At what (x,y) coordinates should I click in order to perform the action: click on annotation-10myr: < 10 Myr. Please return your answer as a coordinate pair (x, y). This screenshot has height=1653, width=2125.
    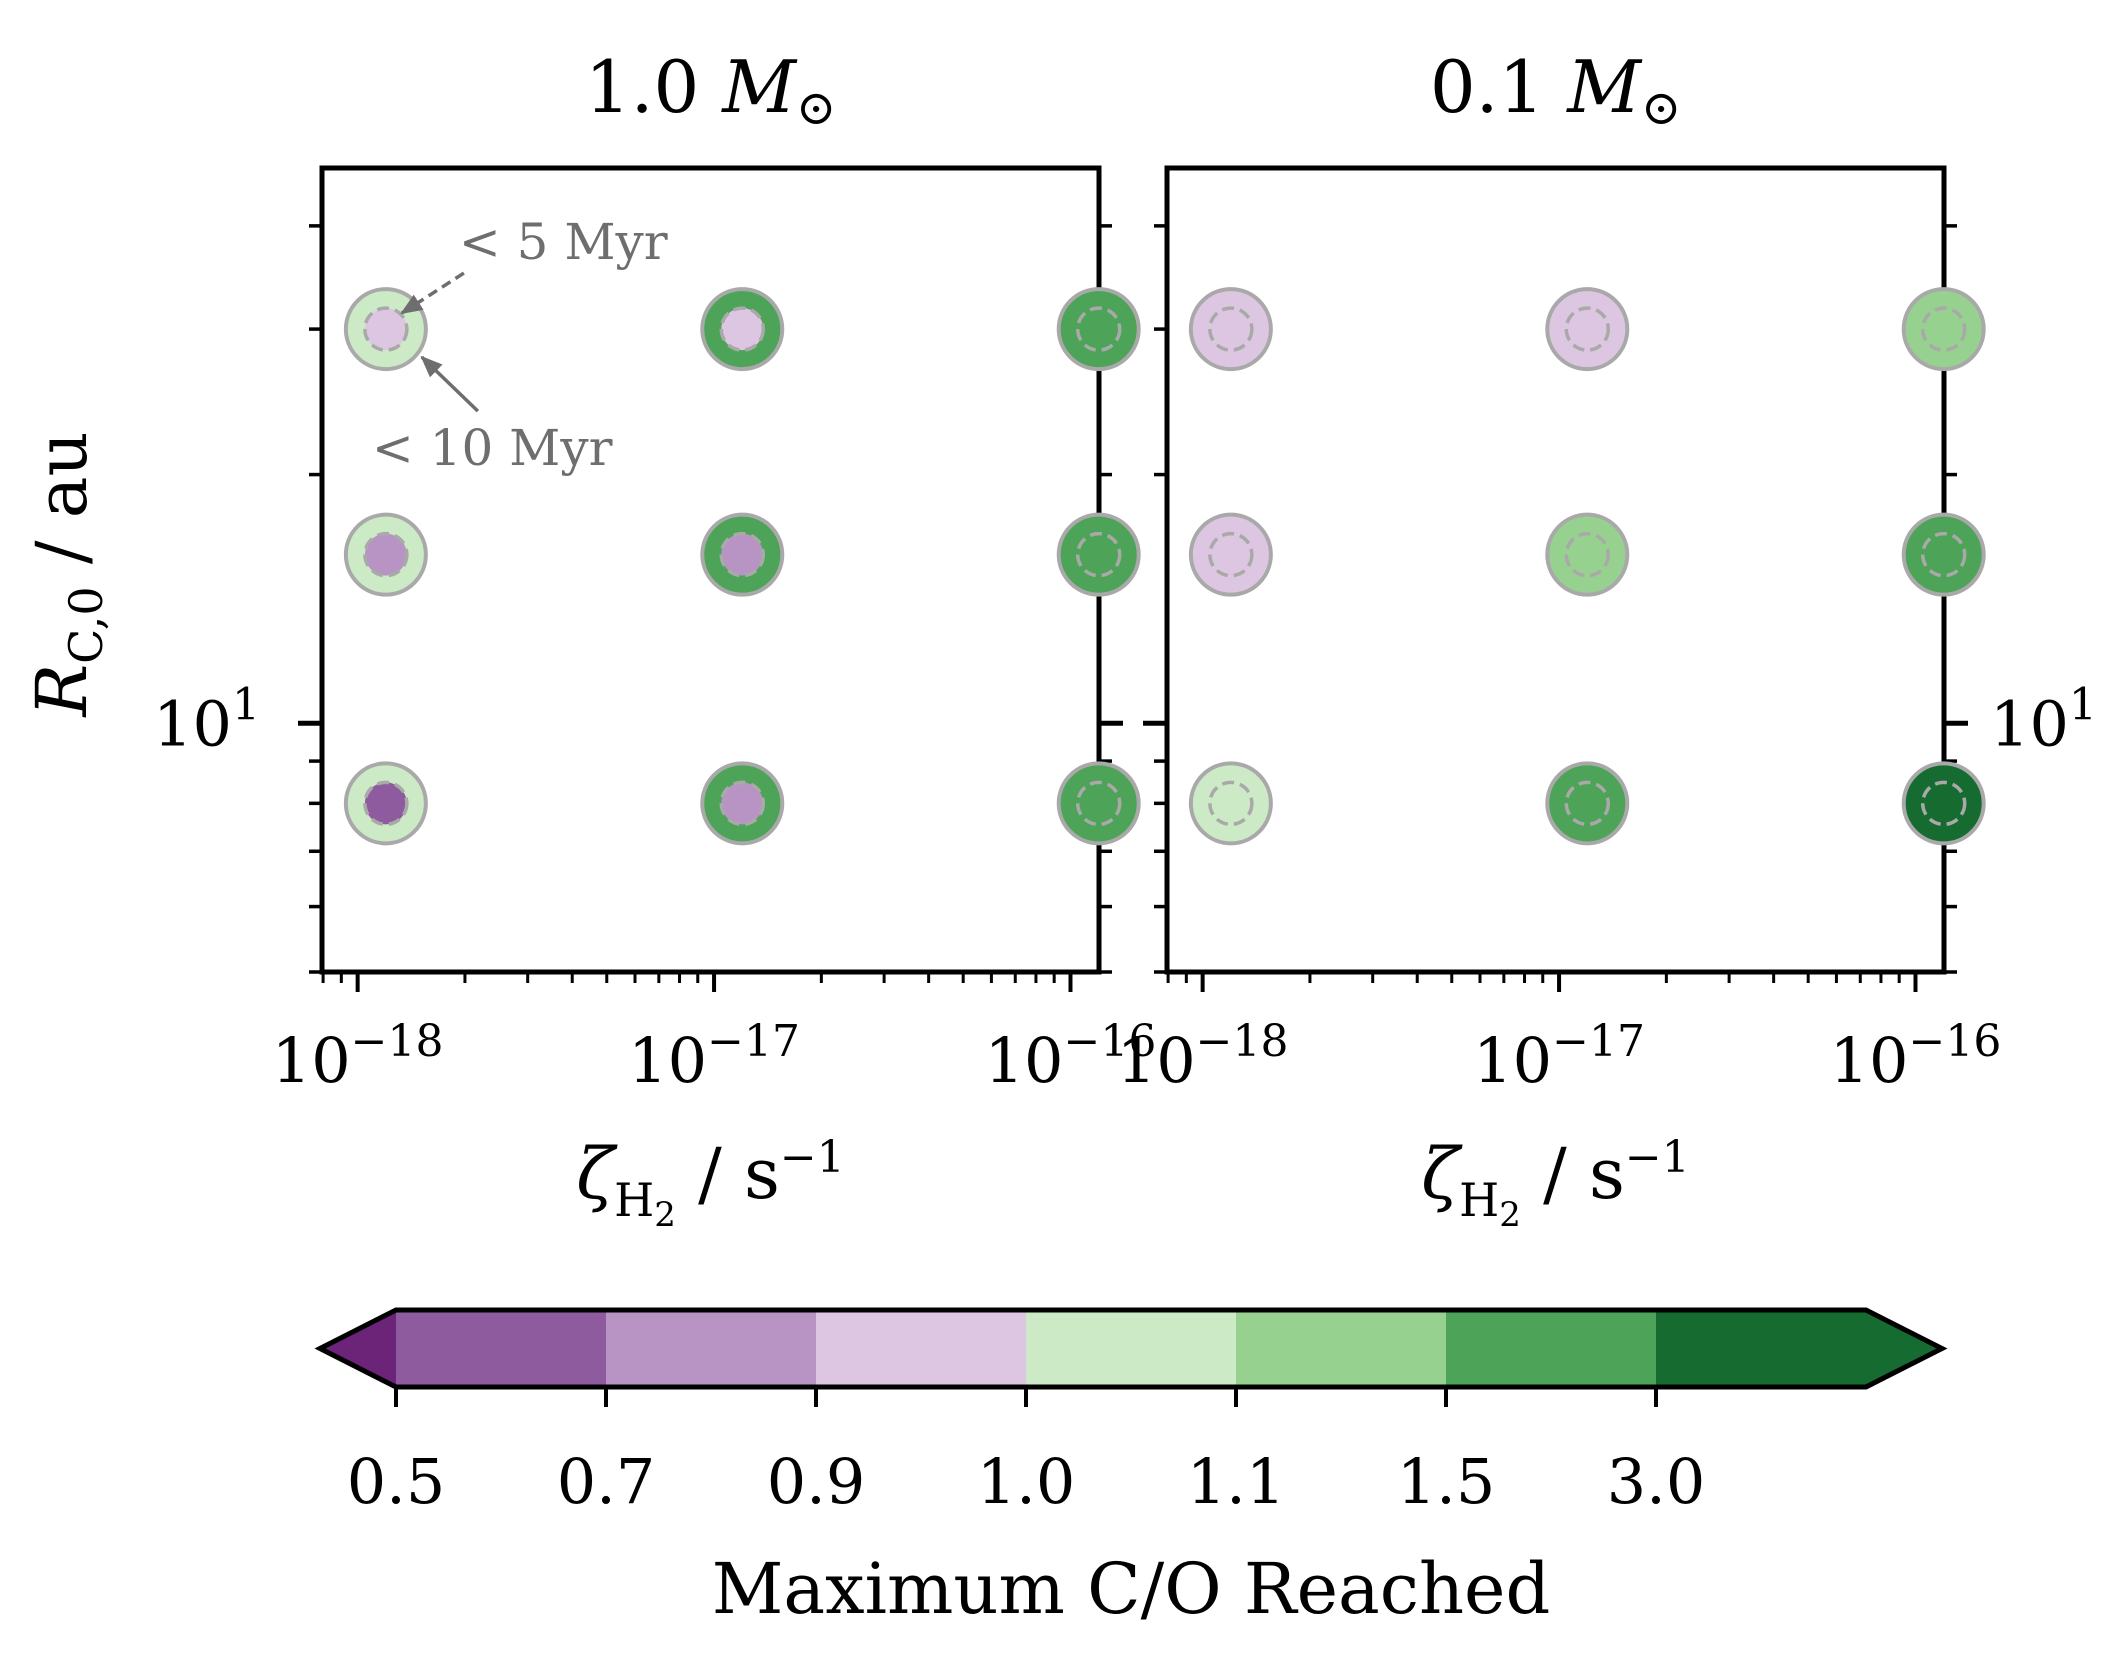
    Looking at the image, I should click on (492, 448).